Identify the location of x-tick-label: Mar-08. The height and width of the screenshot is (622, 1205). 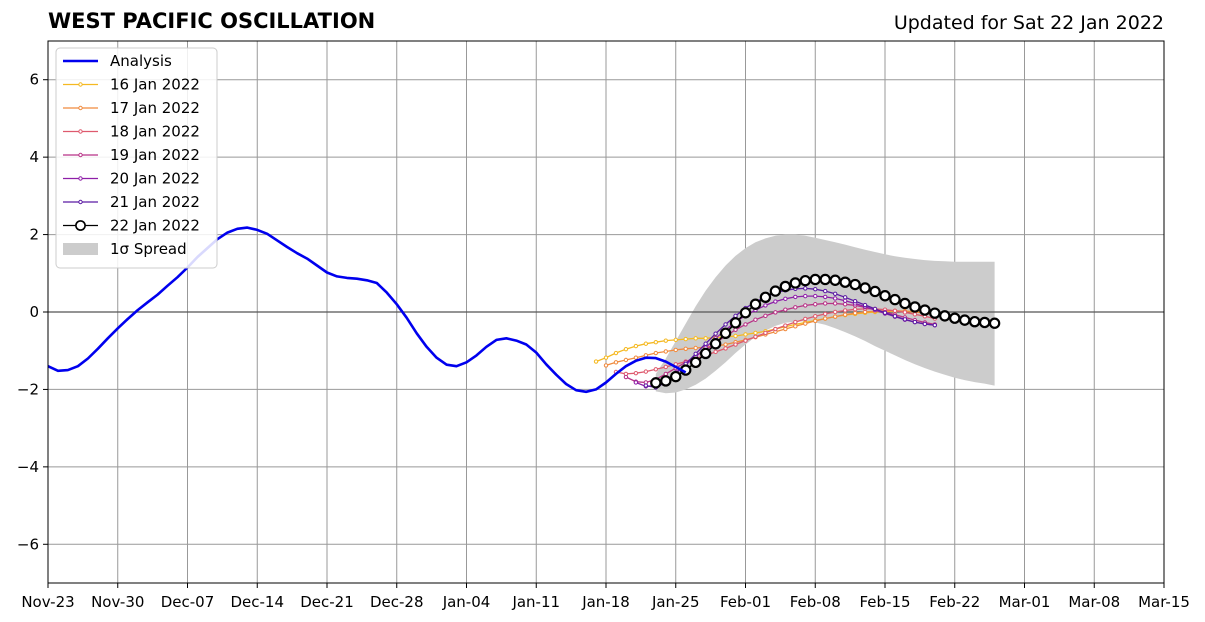
(1094, 602).